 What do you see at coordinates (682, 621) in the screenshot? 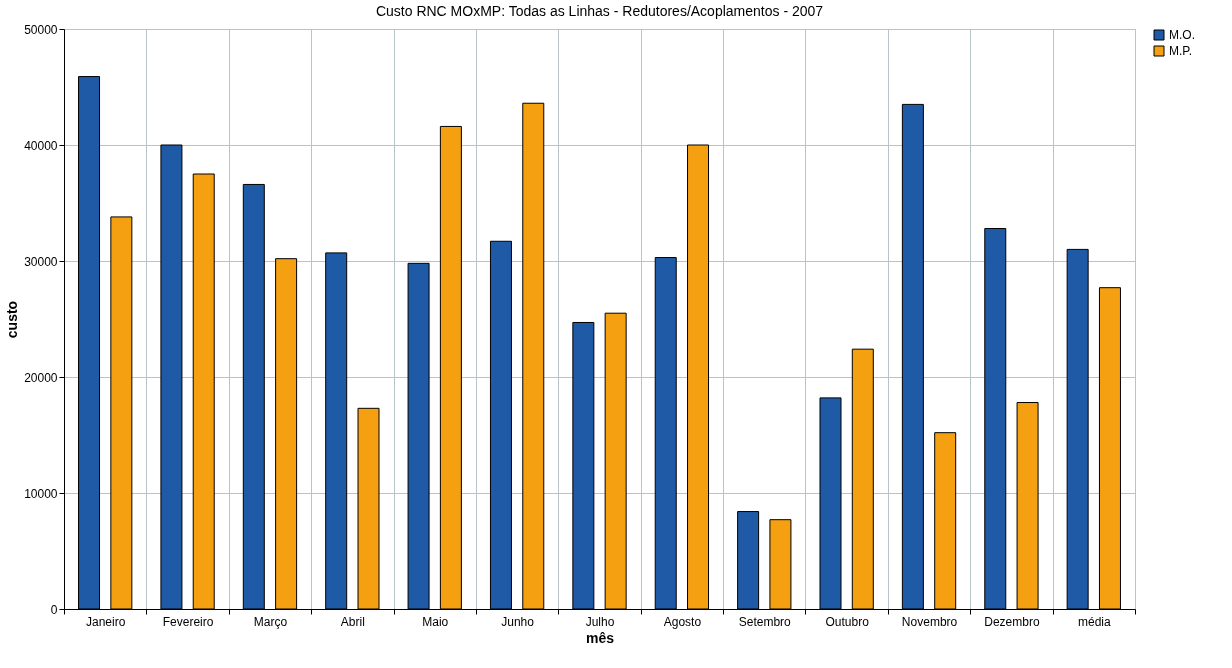
I see `x-tick-label: Agosto` at bounding box center [682, 621].